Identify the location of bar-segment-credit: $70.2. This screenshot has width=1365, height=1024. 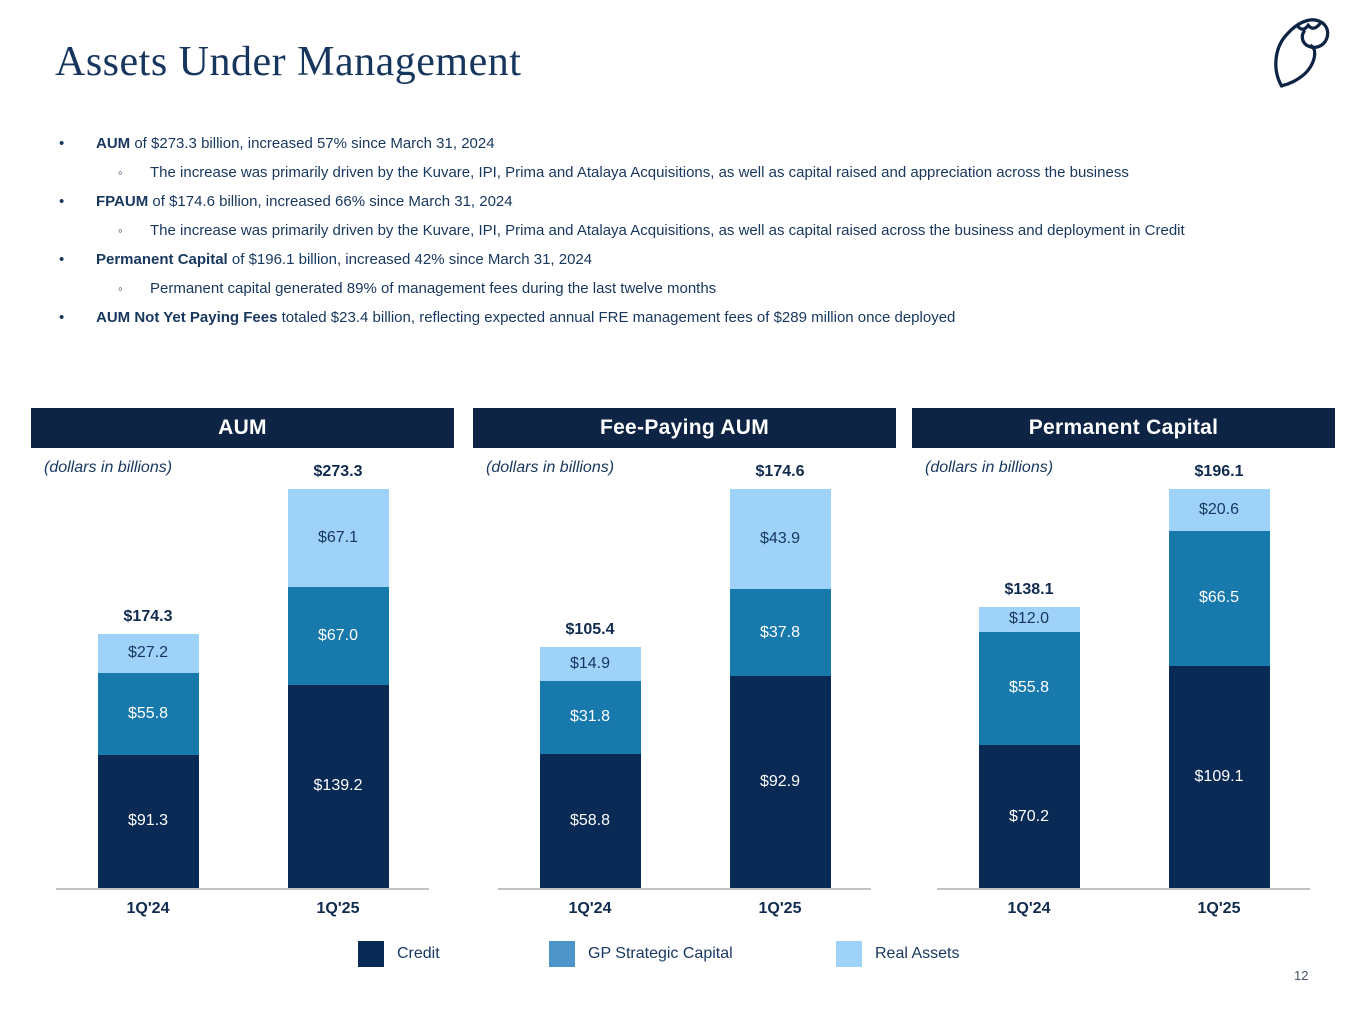
(1029, 816).